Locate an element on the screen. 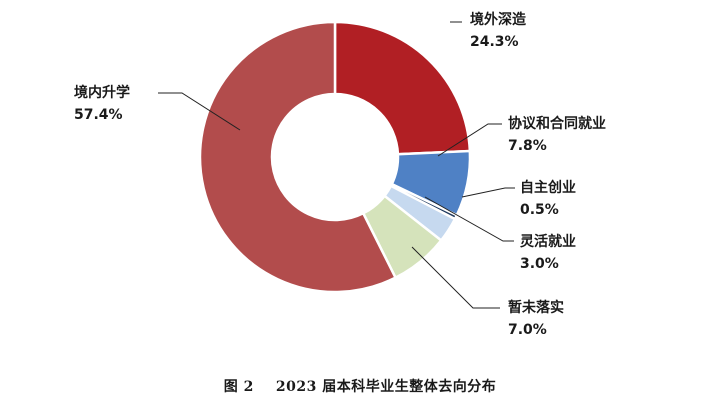 Image resolution: width=720 pixels, height=410 pixels. slice-value-1: 24.3% is located at coordinates (494, 42).